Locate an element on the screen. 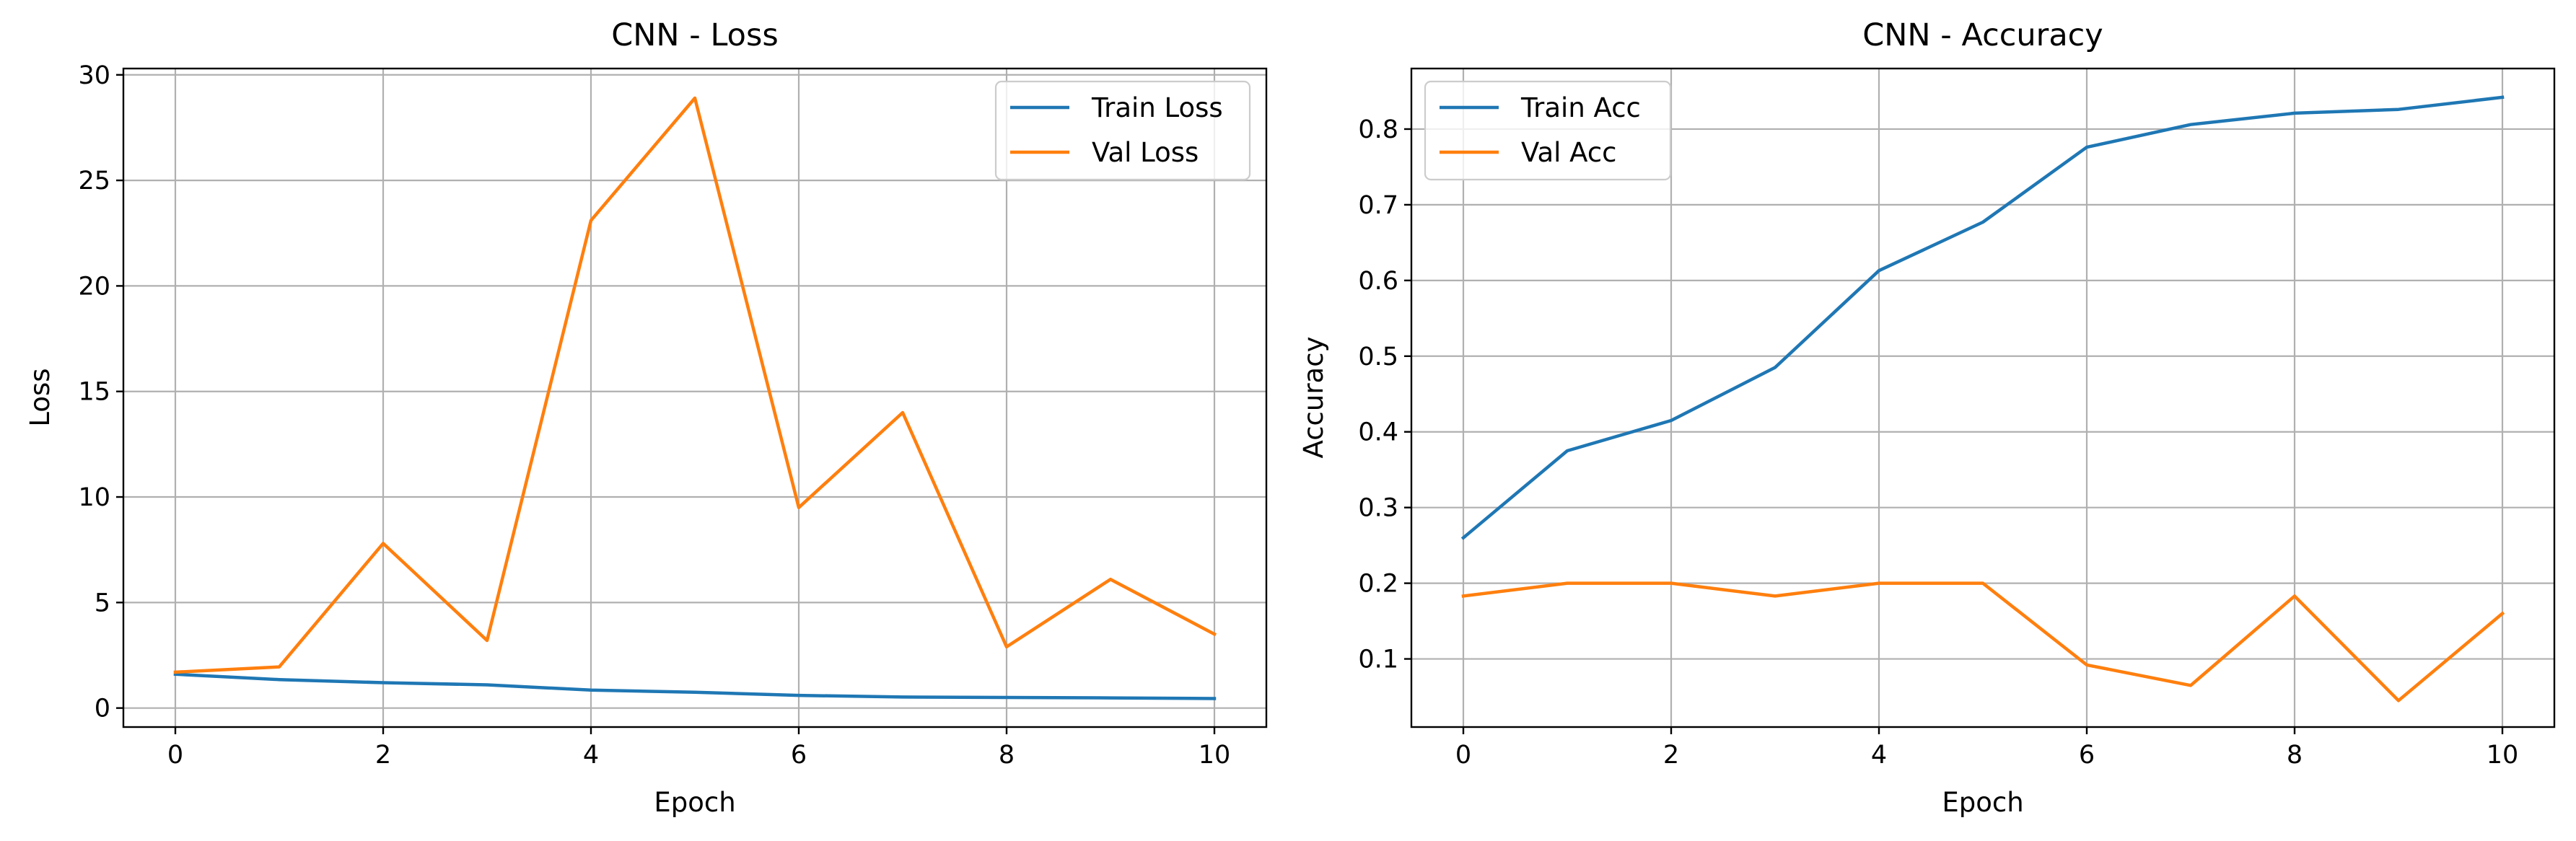 The image size is (2576, 841). accuracy-chart-x-tick-label: 4 is located at coordinates (1879, 755).